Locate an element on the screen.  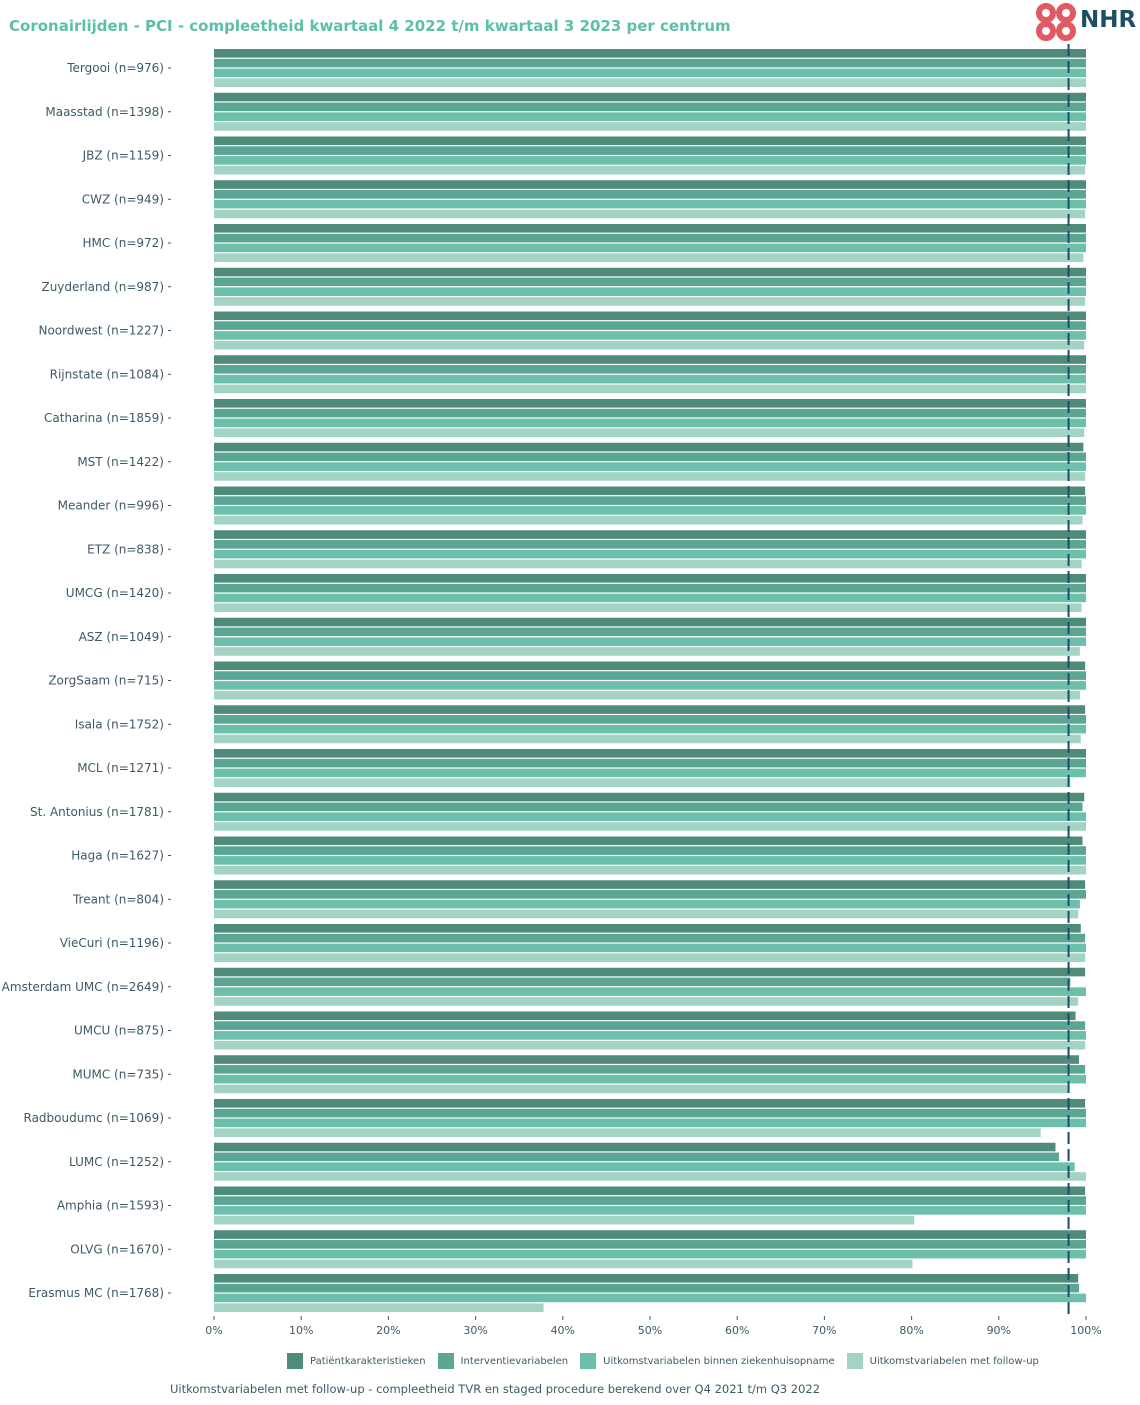
category-label: Catharina (n=1859) is located at coordinates (104, 418).